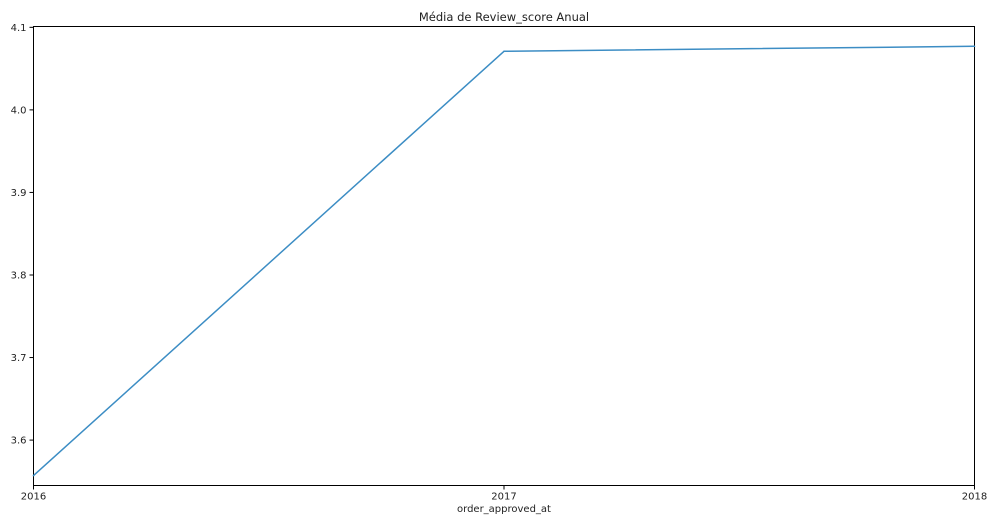  What do you see at coordinates (22, 235) in the screenshot?
I see `y-axis: 3.6 3.7 3.8 3.9 4.0 4.1` at bounding box center [22, 235].